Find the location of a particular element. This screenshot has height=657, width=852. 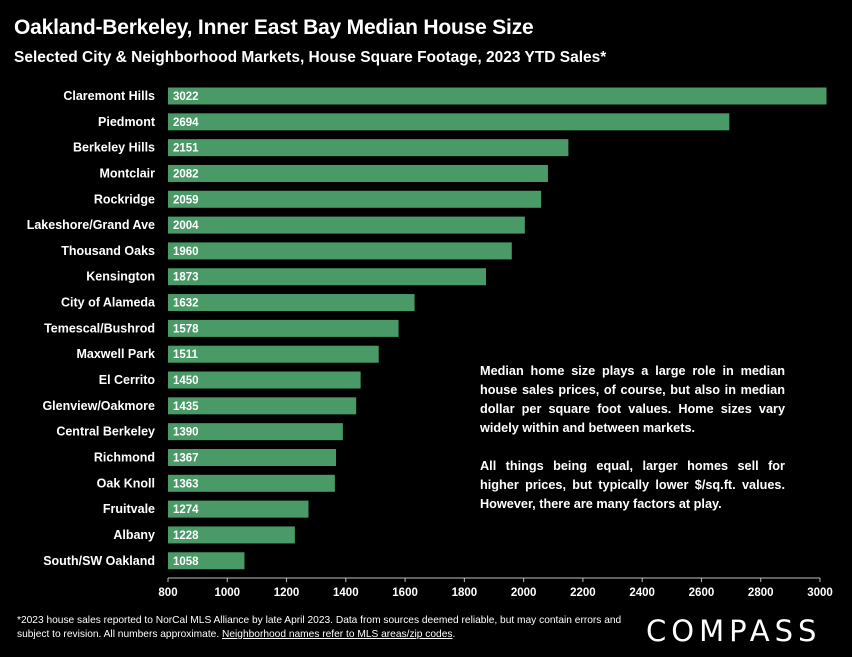

bar-value-label: 1960 is located at coordinates (186, 252).